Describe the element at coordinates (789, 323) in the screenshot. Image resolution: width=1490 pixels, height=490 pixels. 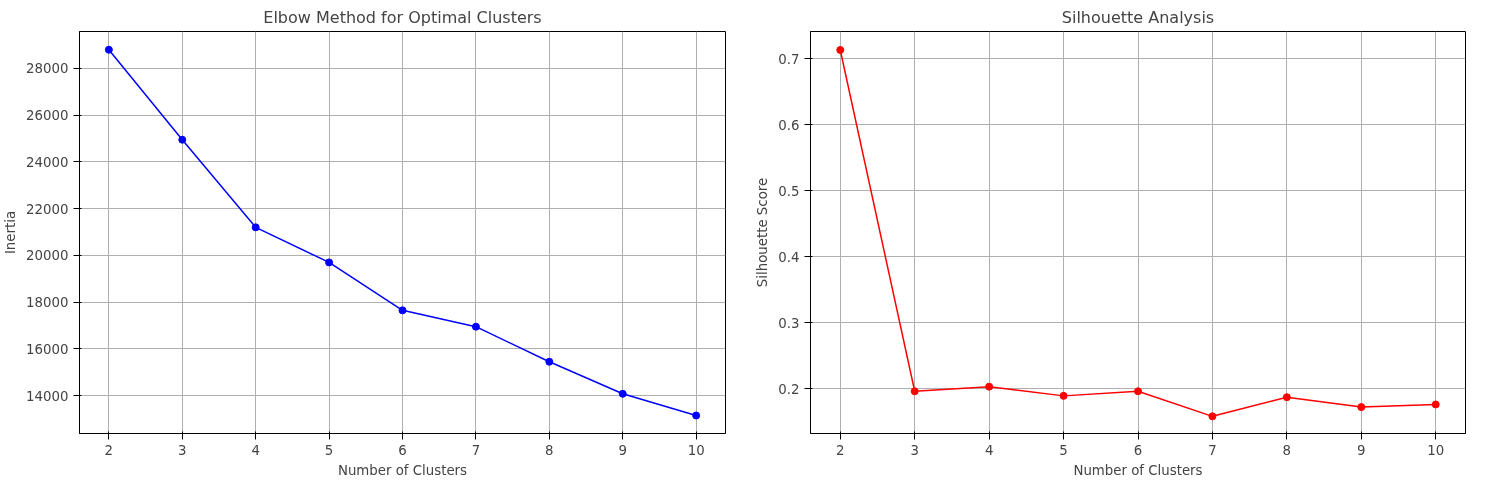
I see `y-tick-label: 0.3` at that location.